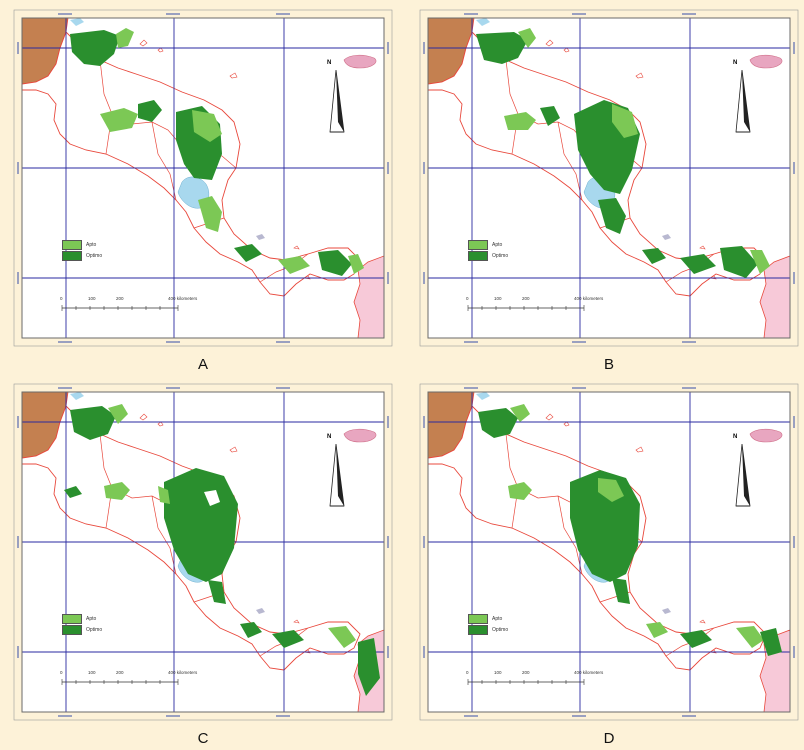 This screenshot has width=804, height=750. What do you see at coordinates (608, 364) in the screenshot?
I see `panel-label-b: B` at bounding box center [608, 364].